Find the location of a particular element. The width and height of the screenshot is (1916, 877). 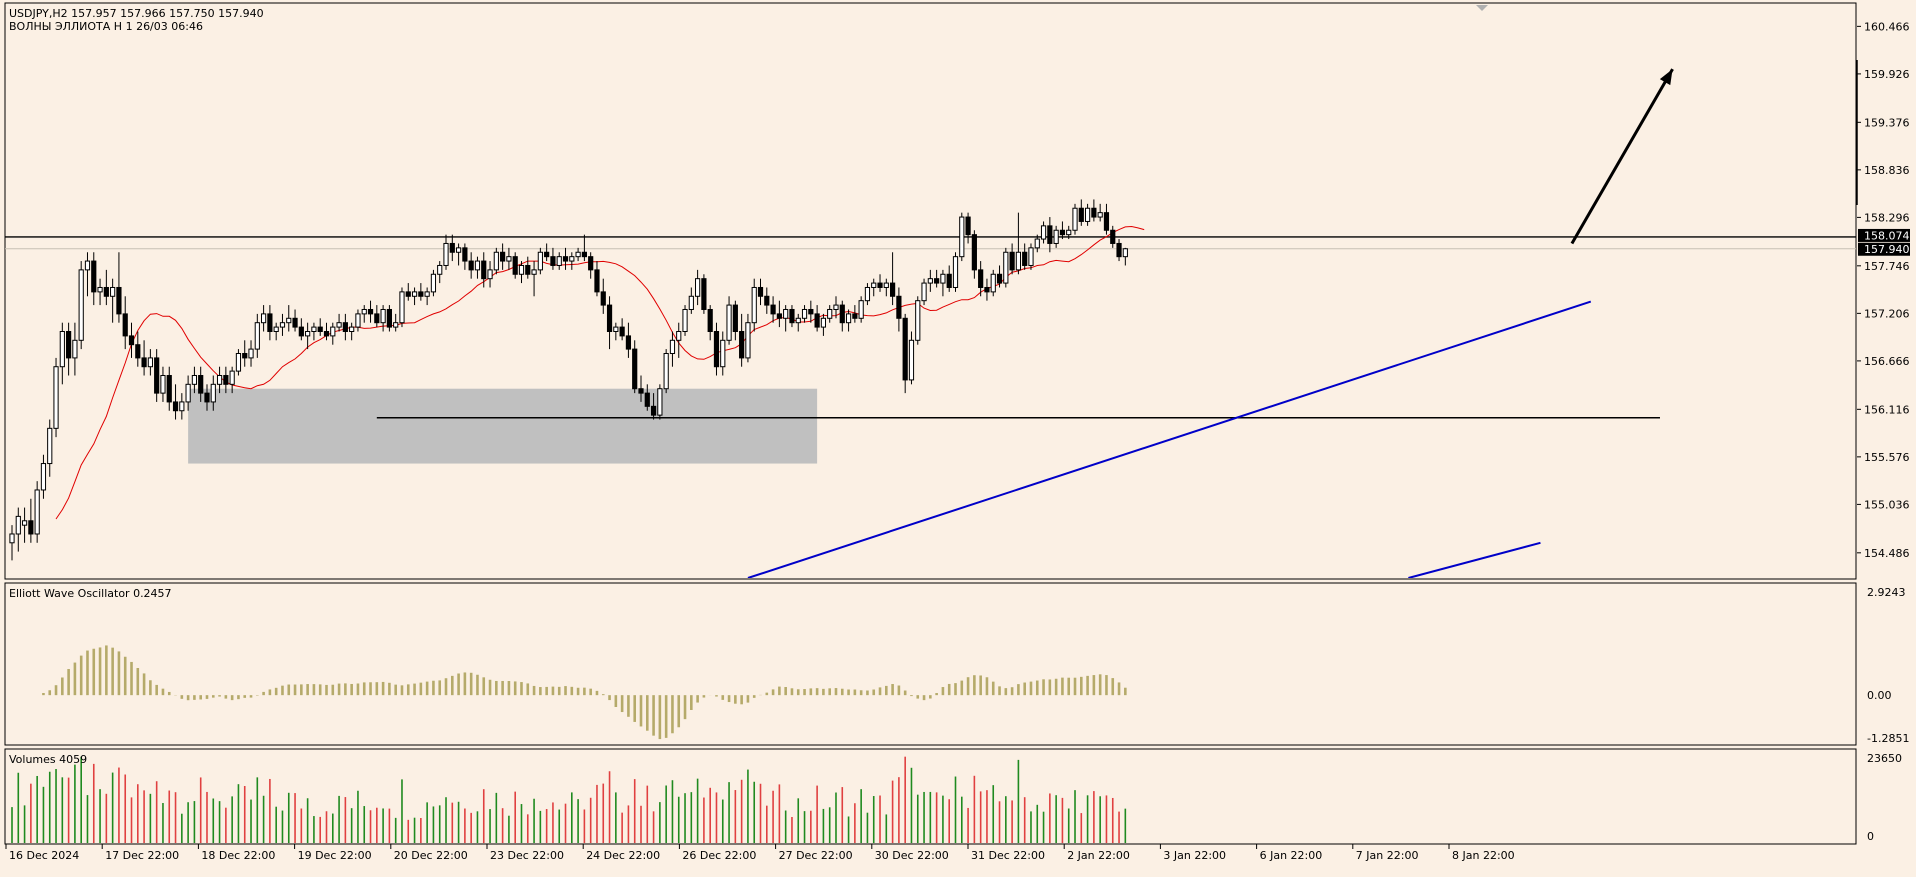

time-tick-label: 2 Jan 22:00 is located at coordinates (1098, 855).